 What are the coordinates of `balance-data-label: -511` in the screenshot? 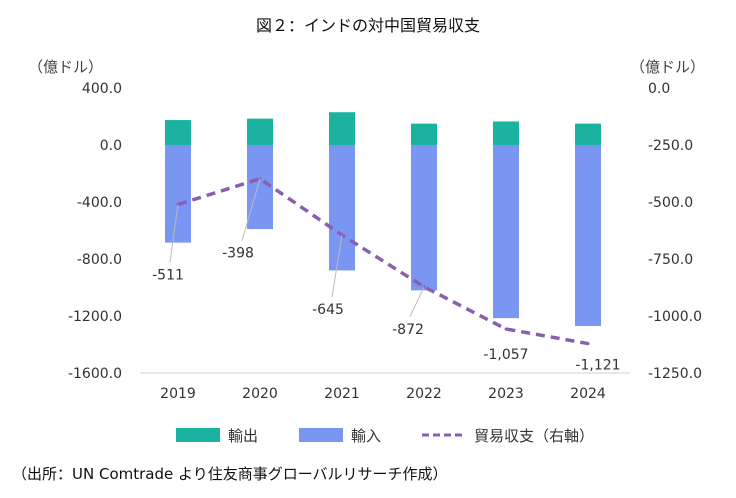 It's located at (168, 276).